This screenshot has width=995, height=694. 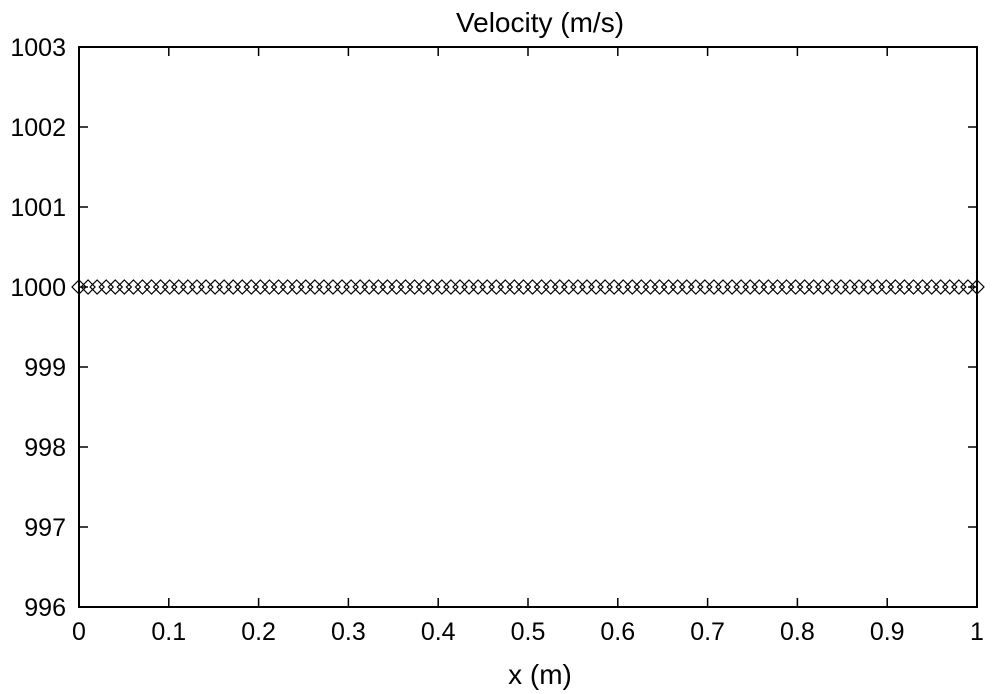 What do you see at coordinates (540, 674) in the screenshot?
I see `x-axis-label: x (m)` at bounding box center [540, 674].